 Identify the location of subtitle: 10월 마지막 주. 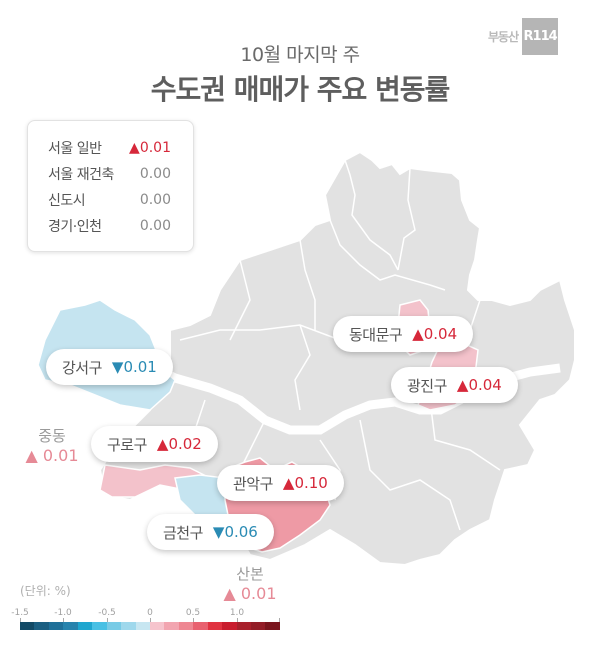
(300, 55).